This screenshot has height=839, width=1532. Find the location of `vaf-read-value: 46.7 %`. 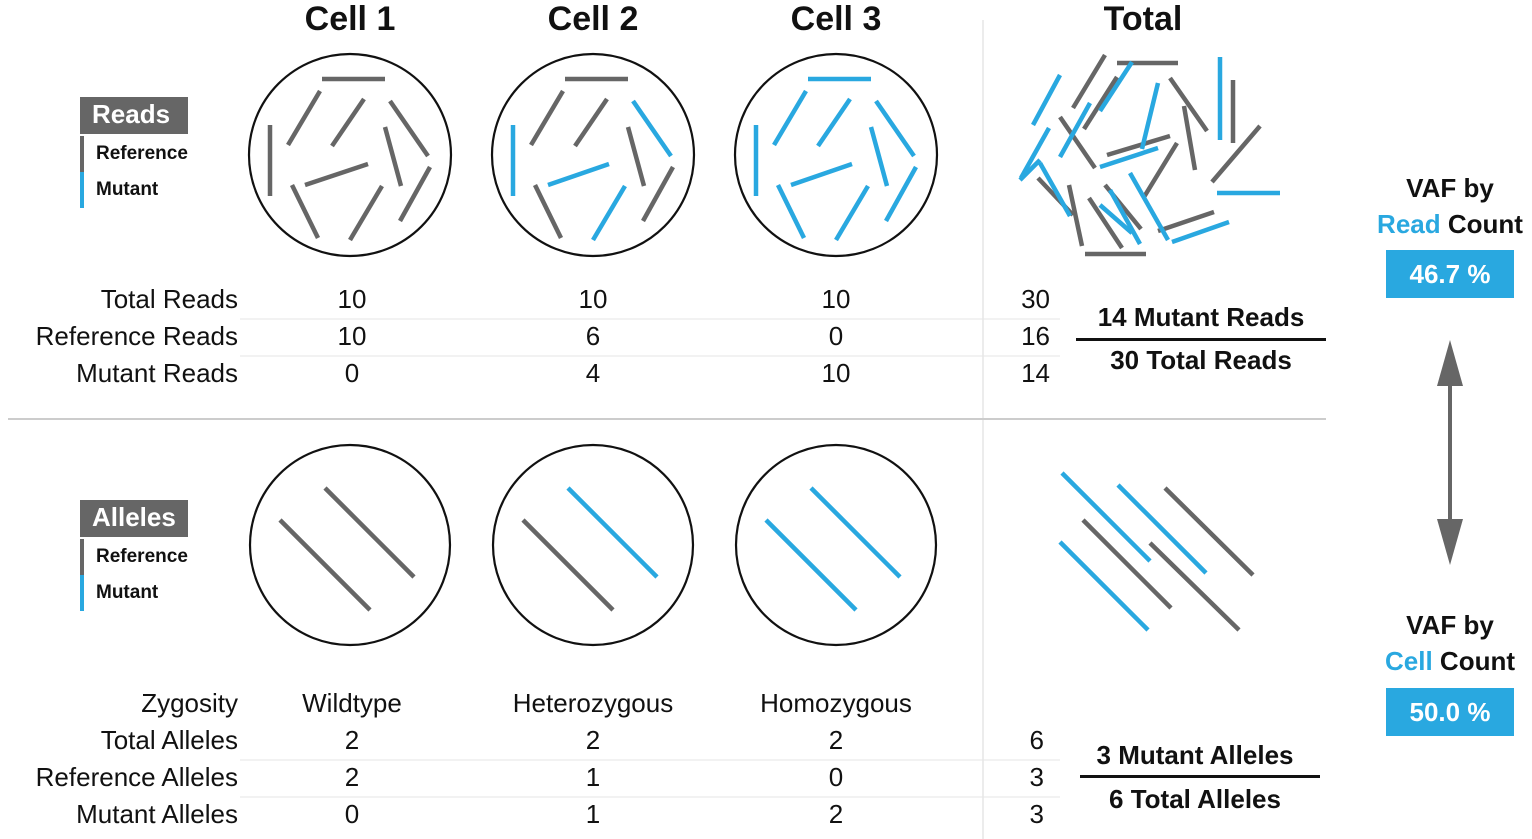

vaf-read-value: 46.7 % is located at coordinates (1450, 274).